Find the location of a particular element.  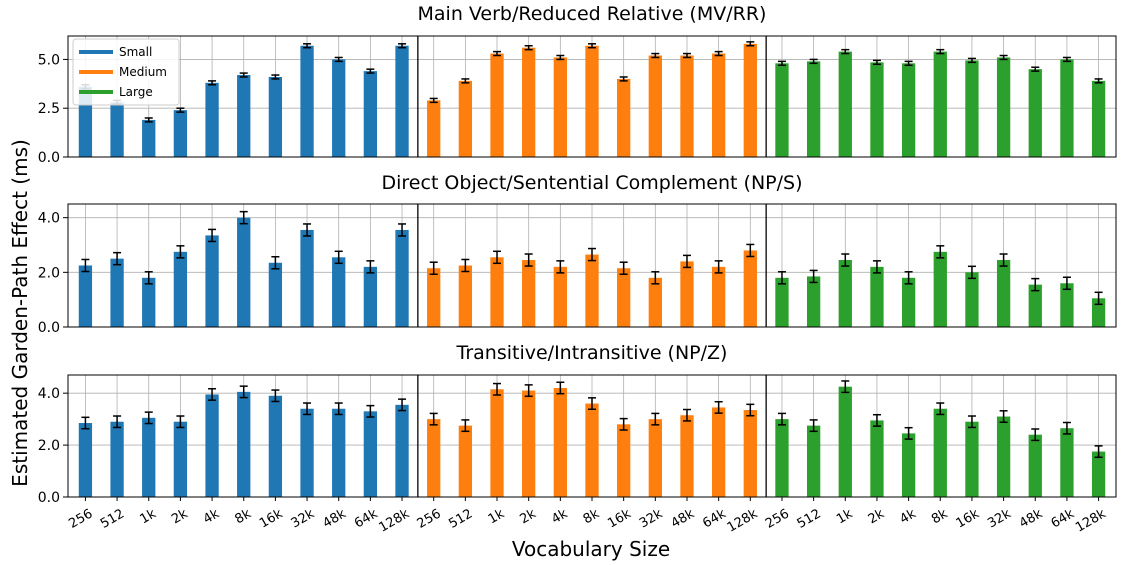

bar-small-128k is located at coordinates (402, 101).